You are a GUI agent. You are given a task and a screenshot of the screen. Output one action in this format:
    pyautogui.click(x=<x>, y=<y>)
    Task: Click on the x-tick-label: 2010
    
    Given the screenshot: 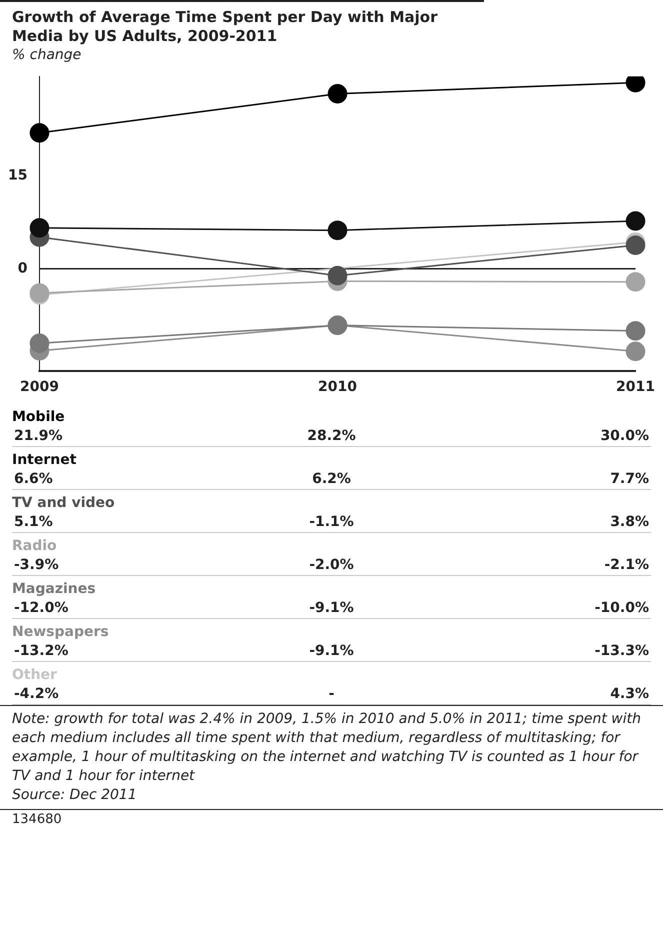 What is the action you would take?
    pyautogui.click(x=338, y=387)
    